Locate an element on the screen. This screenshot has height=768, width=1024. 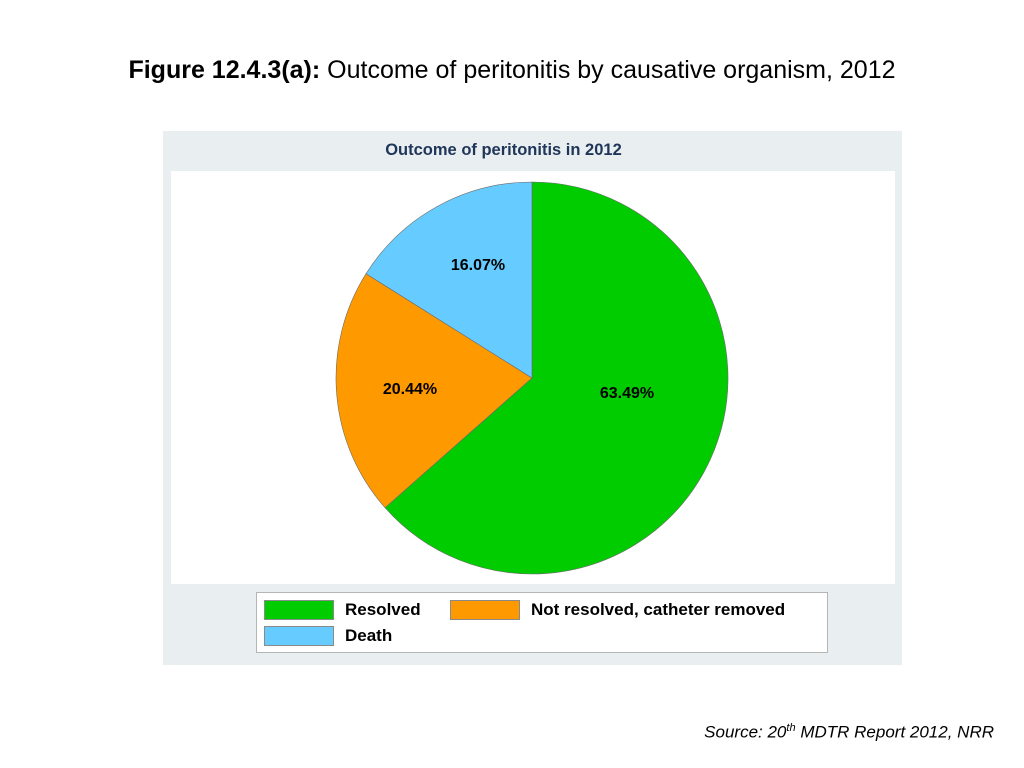
pie-data-label: 63.49% is located at coordinates (627, 393).